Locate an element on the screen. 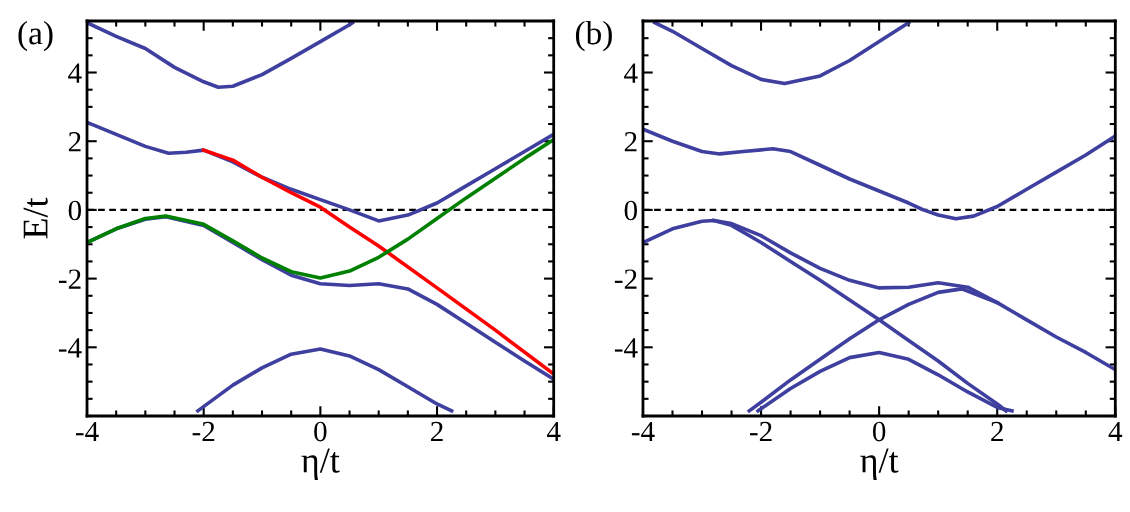 The height and width of the screenshot is (512, 1130). chart-title: (b) is located at coordinates (593, 36).